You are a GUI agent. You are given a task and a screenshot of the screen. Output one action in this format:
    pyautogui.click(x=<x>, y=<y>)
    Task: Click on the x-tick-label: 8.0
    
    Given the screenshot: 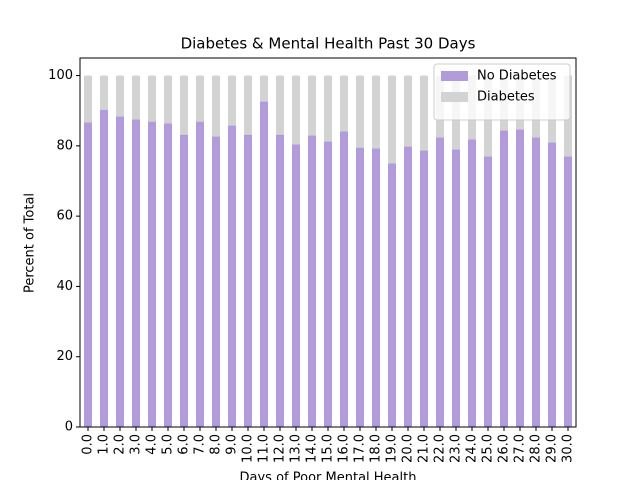 What is the action you would take?
    pyautogui.click(x=216, y=444)
    